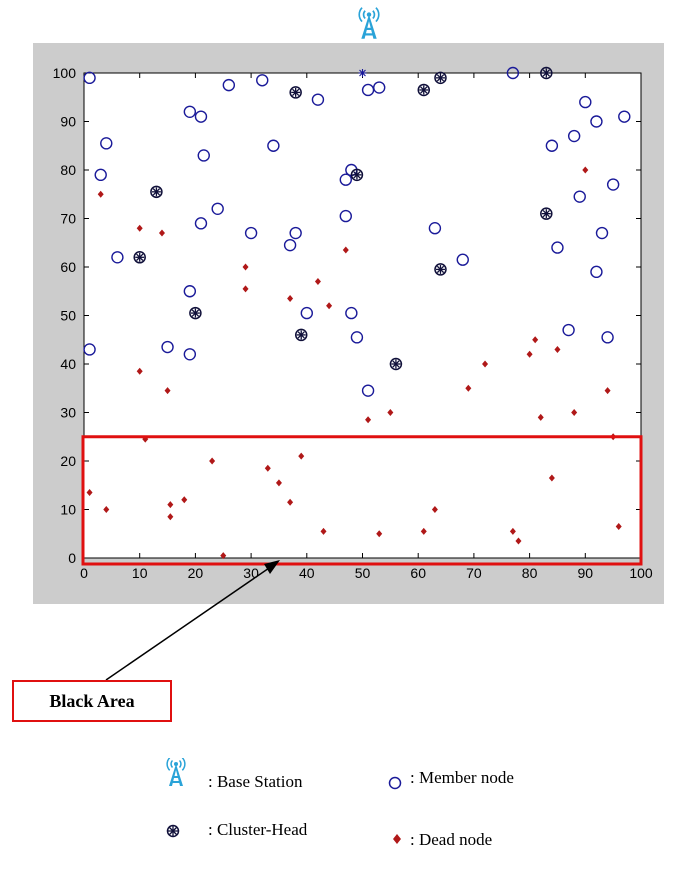  I want to click on x-tick-label: 60, so click(418, 573).